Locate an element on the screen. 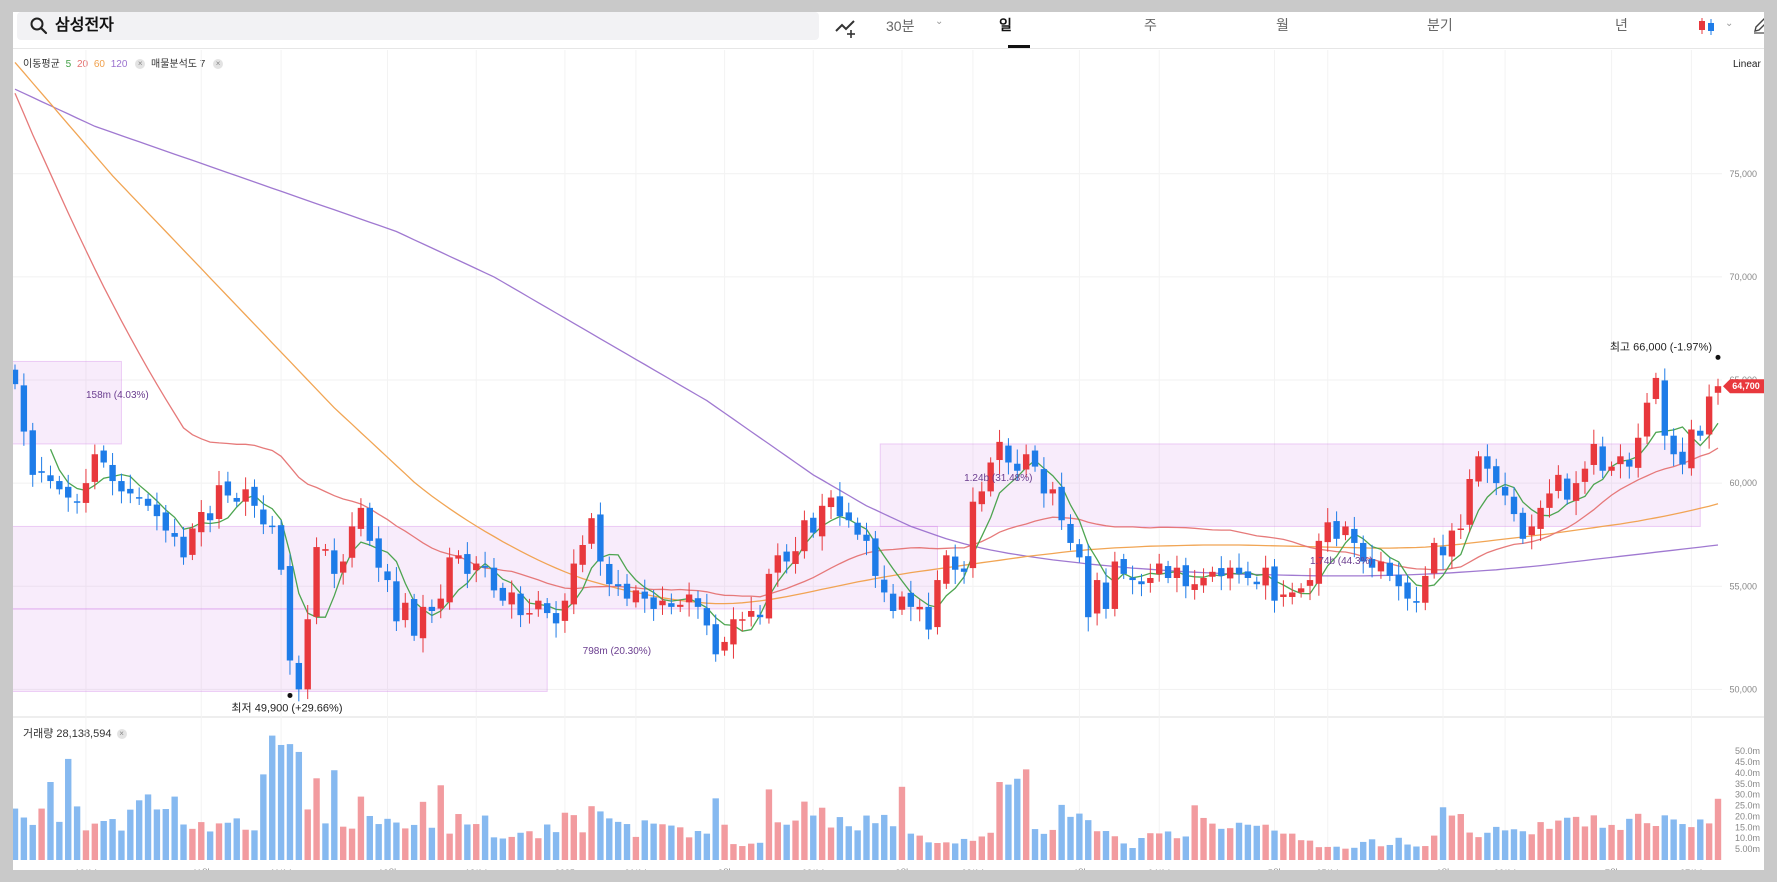  stock-name: 삼성전자 is located at coordinates (84, 25).